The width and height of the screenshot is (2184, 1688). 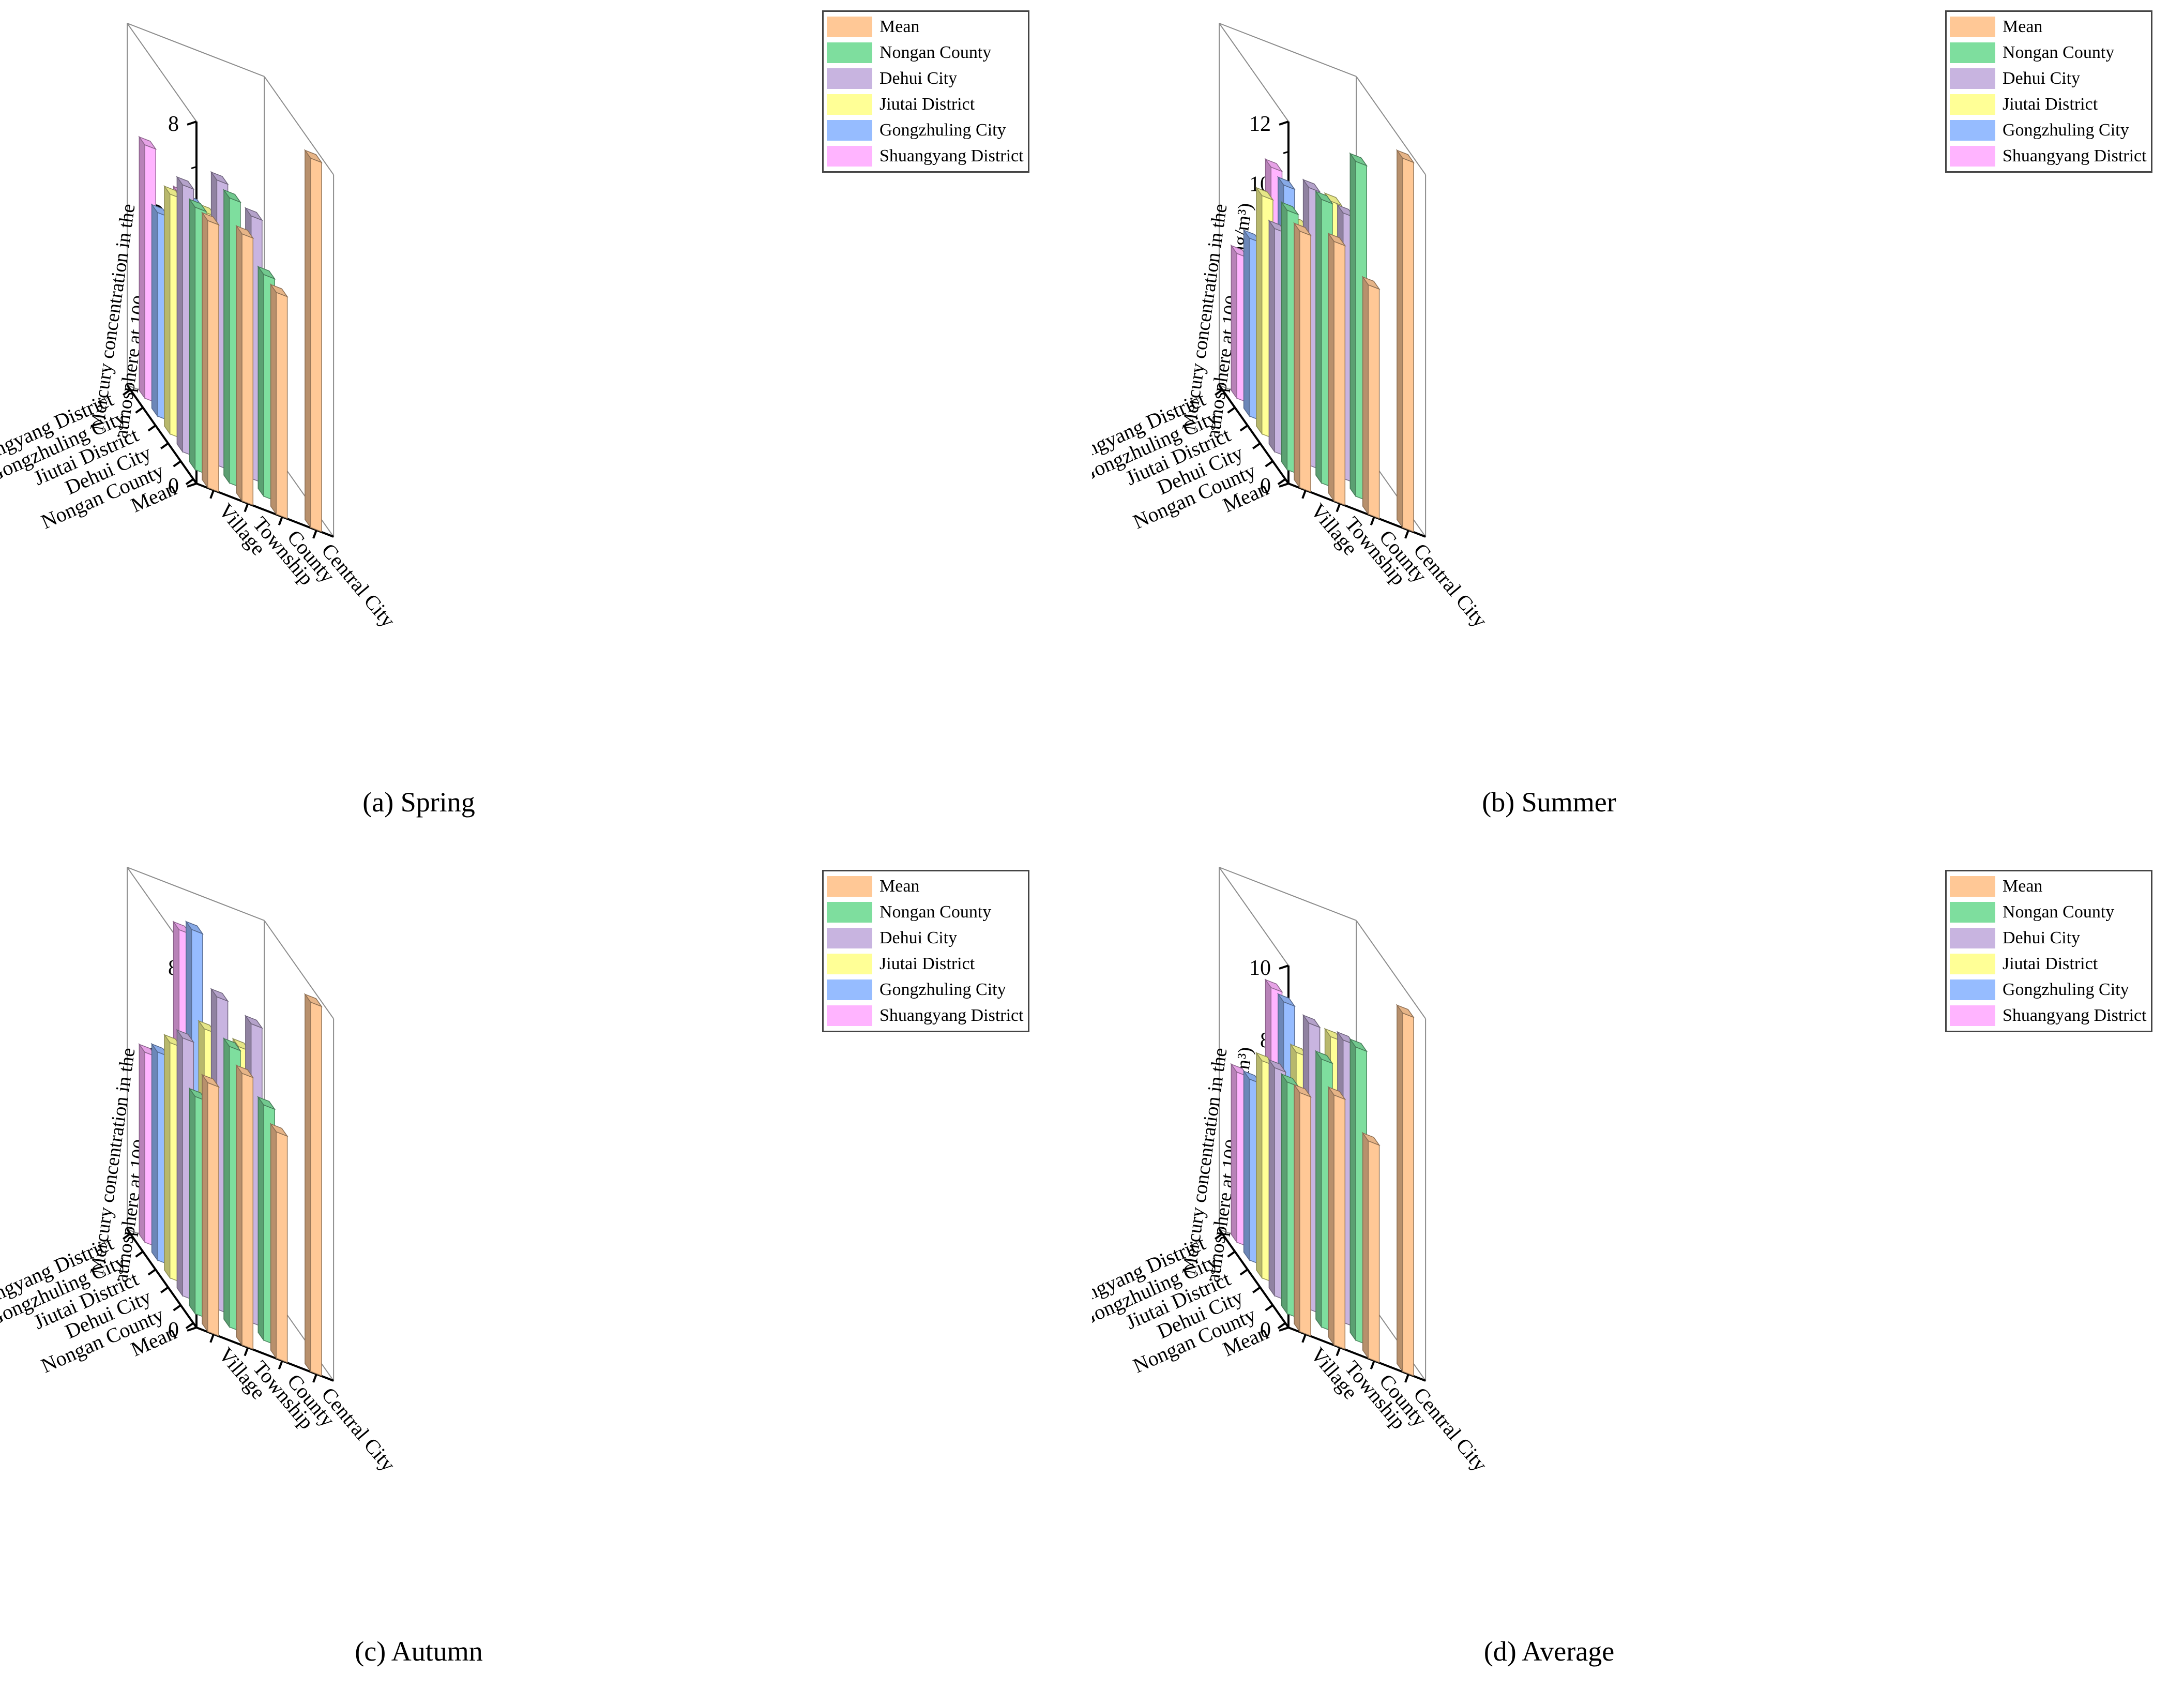 What do you see at coordinates (2023, 27) in the screenshot?
I see `legend-label: Mean` at bounding box center [2023, 27].